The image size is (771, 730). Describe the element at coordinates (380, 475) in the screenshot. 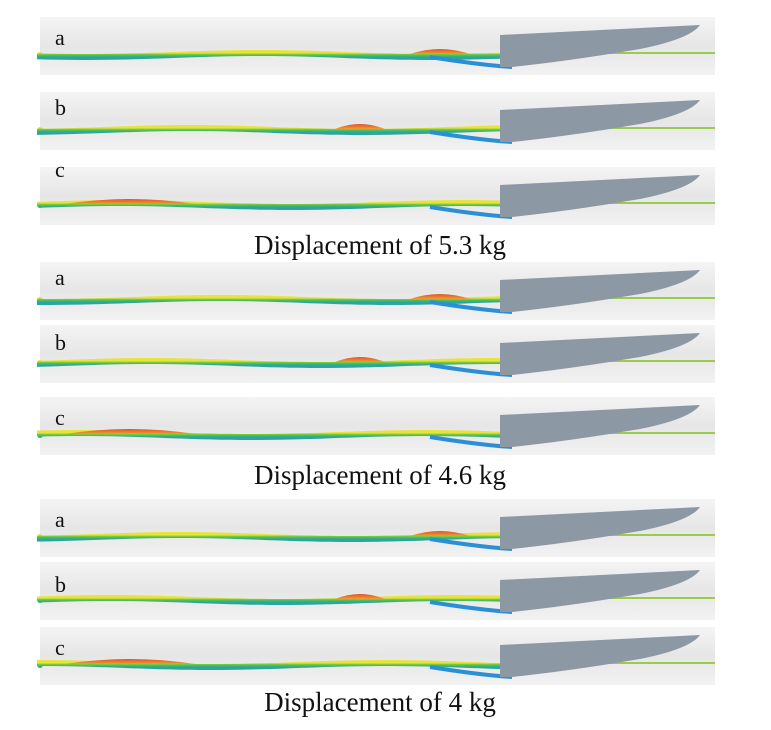

I see `caption: Displacement of 4.6 kg` at that location.